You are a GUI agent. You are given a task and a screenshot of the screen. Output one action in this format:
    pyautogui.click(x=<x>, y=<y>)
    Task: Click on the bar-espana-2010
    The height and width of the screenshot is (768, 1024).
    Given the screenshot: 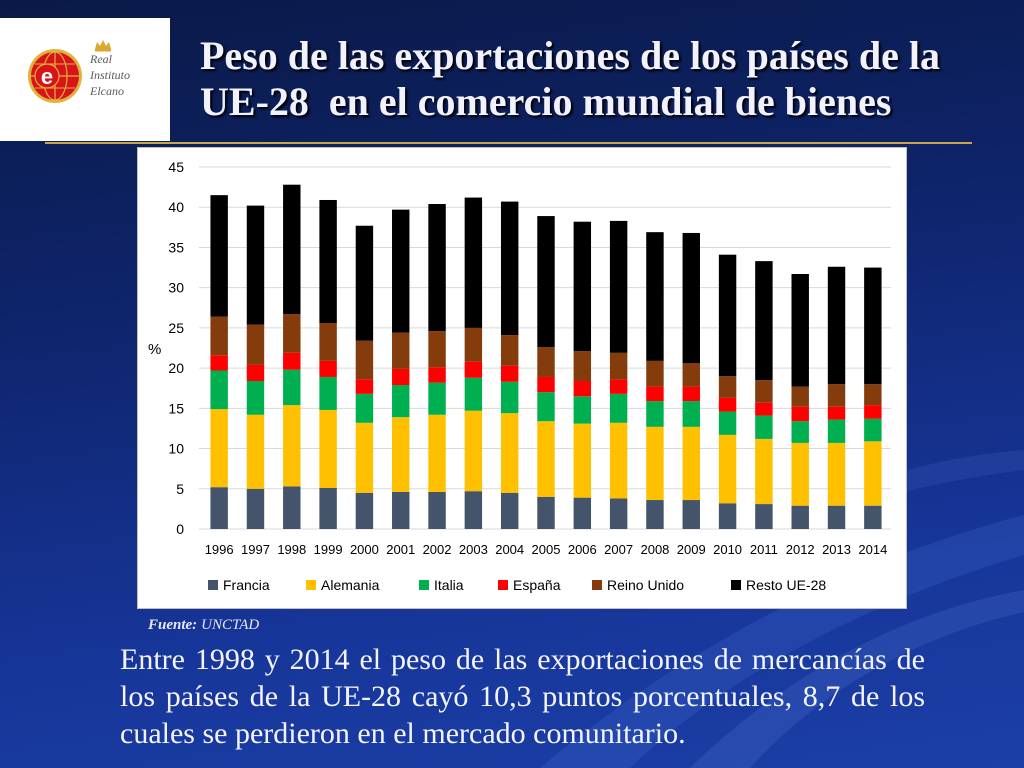 What is the action you would take?
    pyautogui.click(x=727, y=404)
    